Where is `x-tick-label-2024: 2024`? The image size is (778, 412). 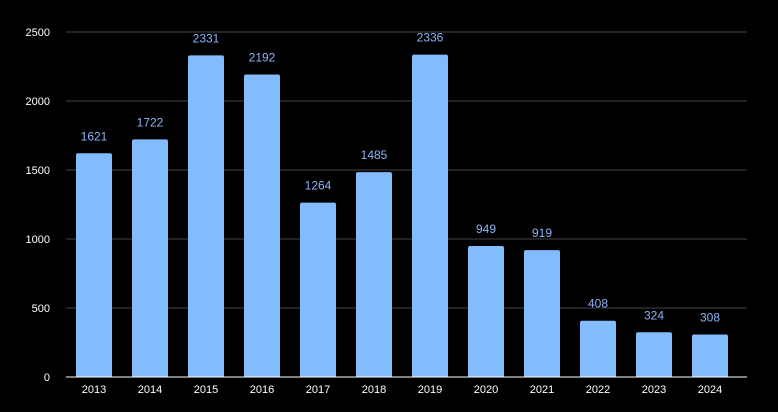 x-tick-label-2024: 2024 is located at coordinates (710, 390).